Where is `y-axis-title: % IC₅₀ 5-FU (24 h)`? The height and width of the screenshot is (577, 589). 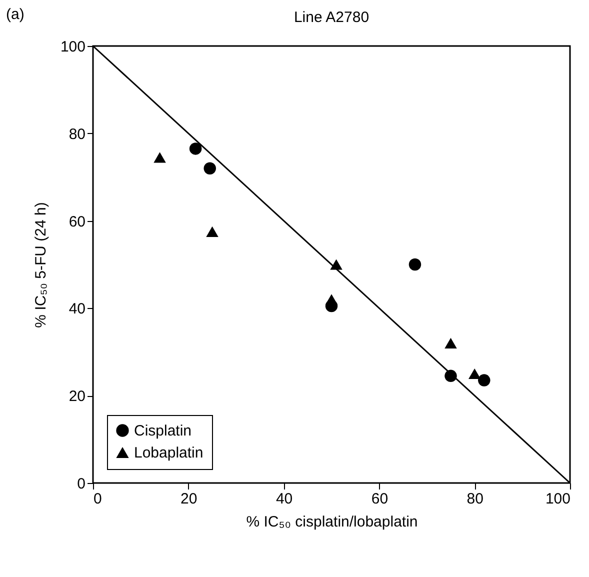
y-axis-title: % IC₅₀ 5-FU (24 h) is located at coordinates (41, 265).